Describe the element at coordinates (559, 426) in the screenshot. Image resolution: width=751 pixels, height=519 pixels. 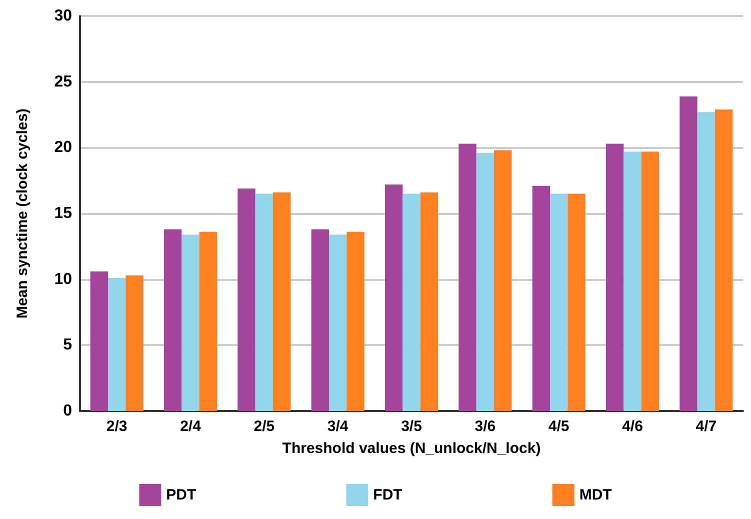
I see `x-tick-label: 4/5` at that location.